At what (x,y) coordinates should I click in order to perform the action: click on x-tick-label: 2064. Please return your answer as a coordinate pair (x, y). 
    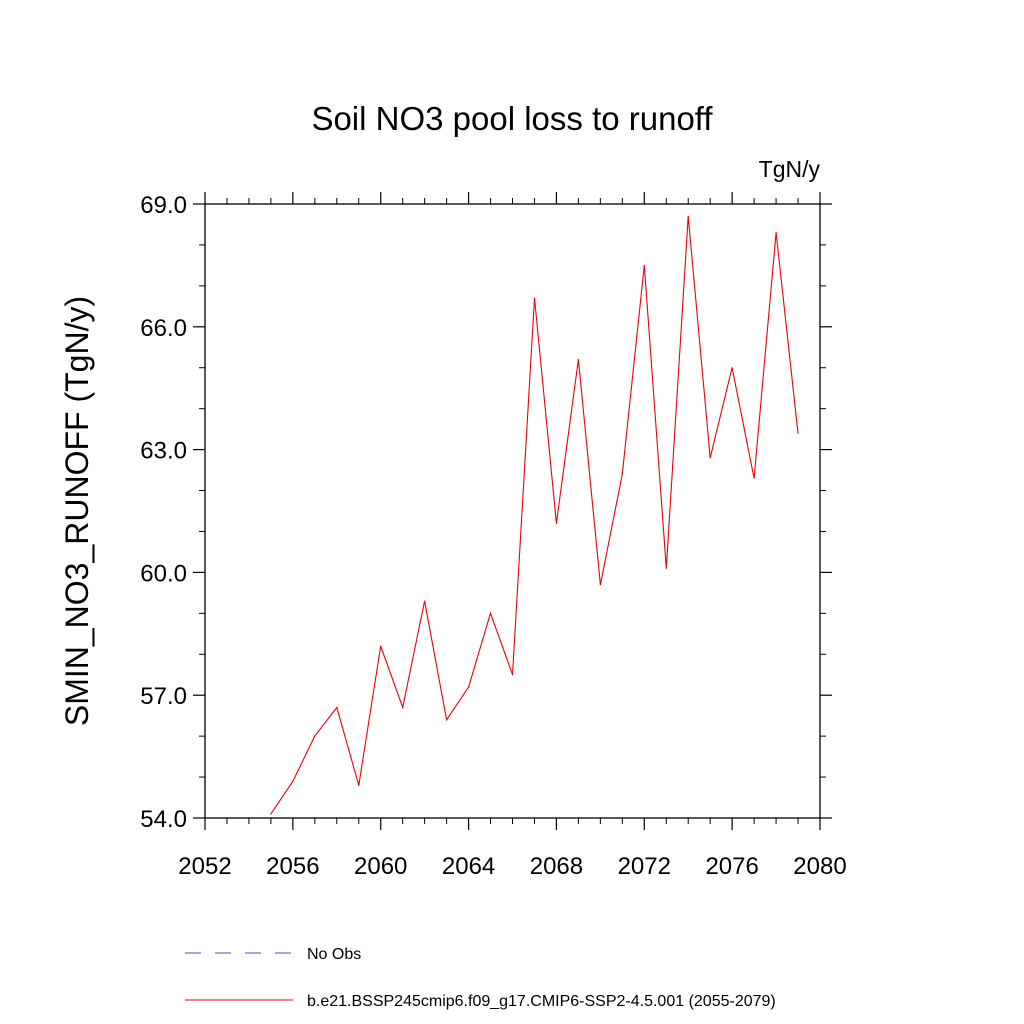
    Looking at the image, I should click on (468, 866).